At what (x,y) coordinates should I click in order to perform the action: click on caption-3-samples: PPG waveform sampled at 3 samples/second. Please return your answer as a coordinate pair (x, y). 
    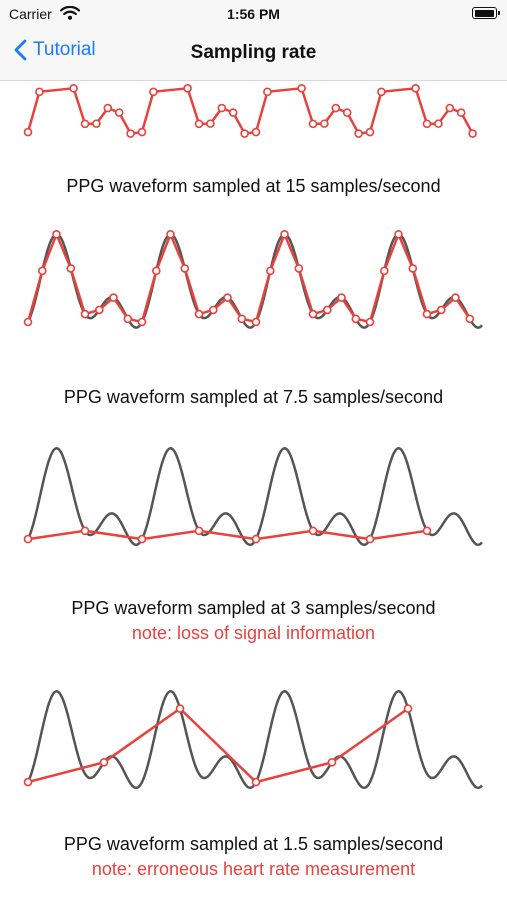
    Looking at the image, I should click on (253, 608).